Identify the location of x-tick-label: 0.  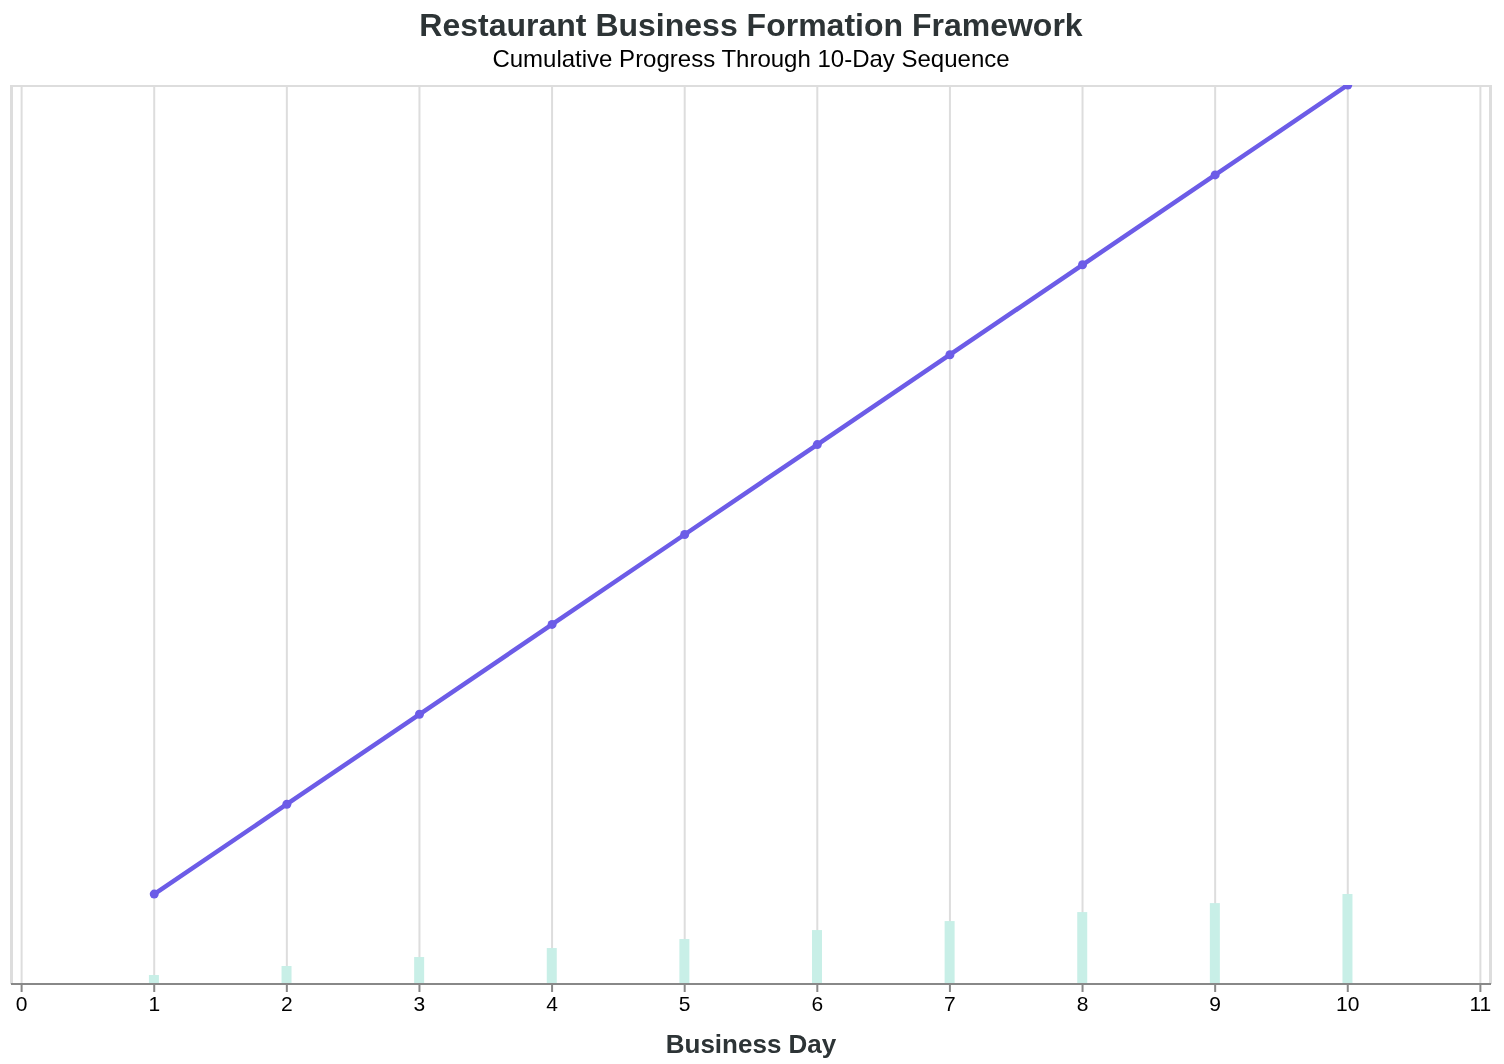
(21, 1003).